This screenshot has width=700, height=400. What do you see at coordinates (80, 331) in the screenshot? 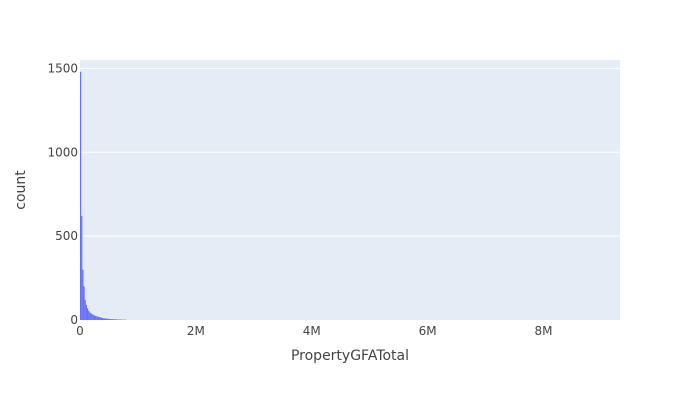
I see `x-tick-label: 0` at bounding box center [80, 331].